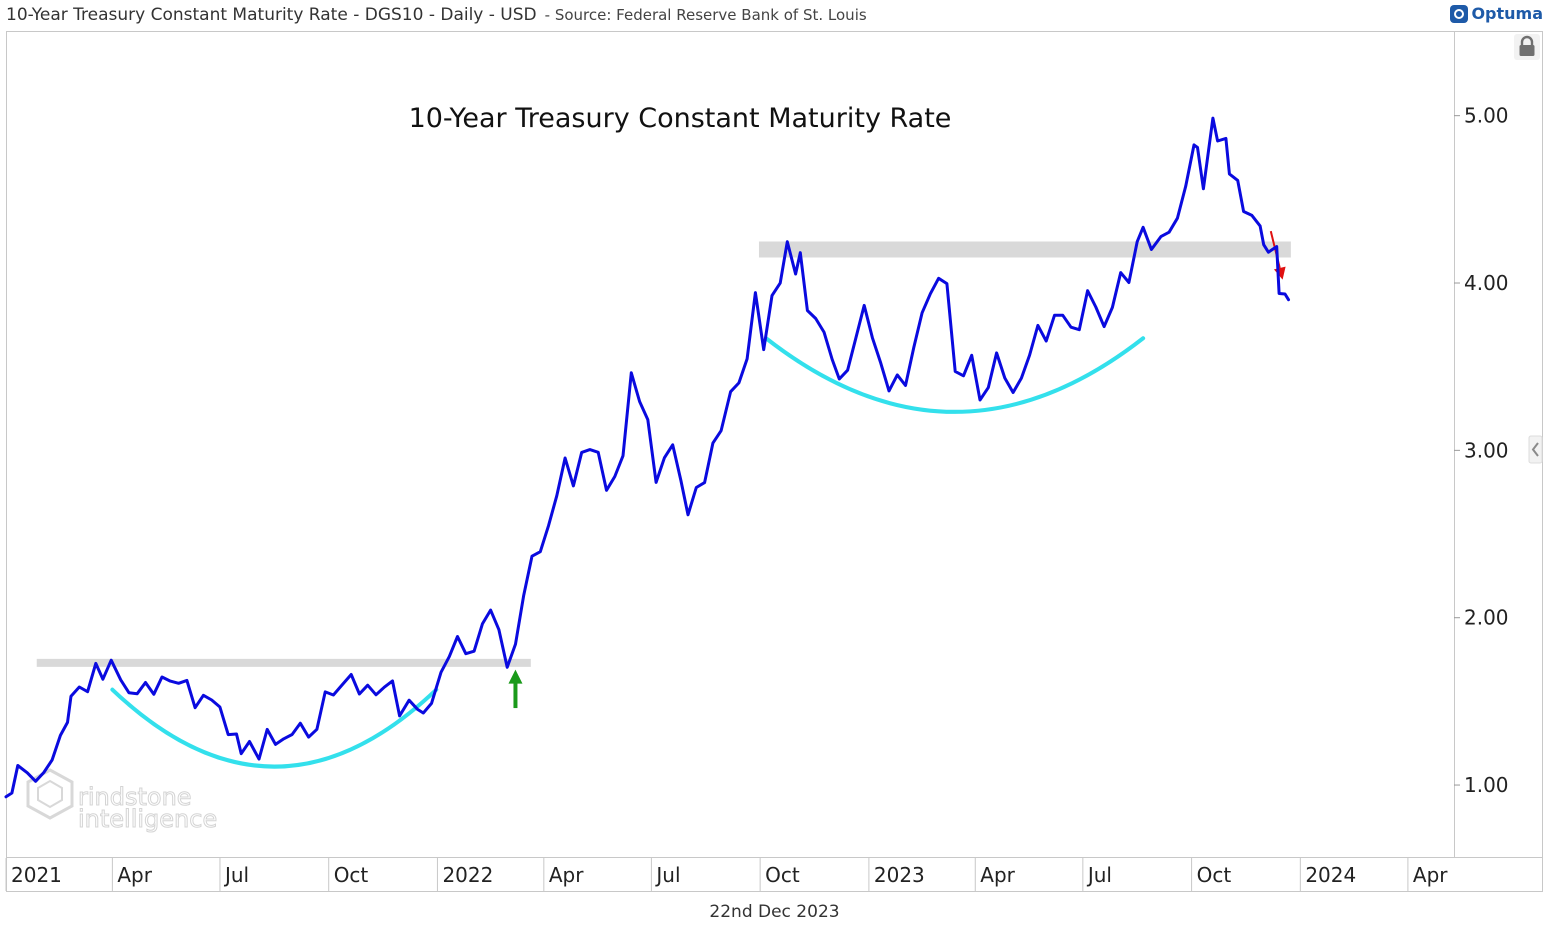 This screenshot has width=1549, height=928. What do you see at coordinates (1486, 116) in the screenshot?
I see `y-tick-label: 5.00` at bounding box center [1486, 116].